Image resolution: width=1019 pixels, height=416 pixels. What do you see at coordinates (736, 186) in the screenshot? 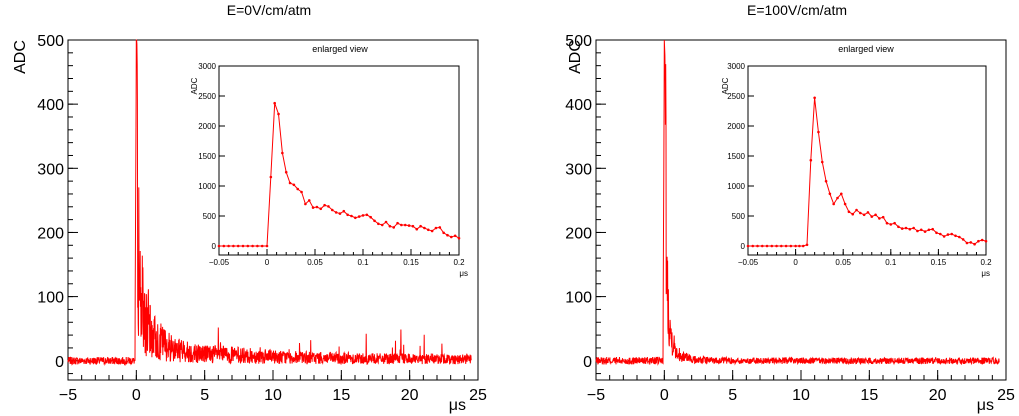
I see `inset-y-tick-label: 1000` at bounding box center [736, 186].